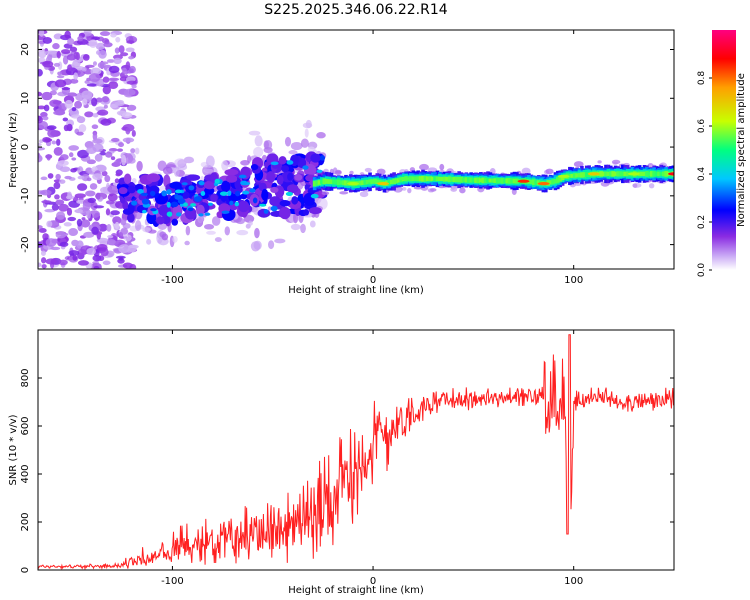 The width and height of the screenshot is (750, 600). I want to click on y-tick-label: -20, so click(25, 244).